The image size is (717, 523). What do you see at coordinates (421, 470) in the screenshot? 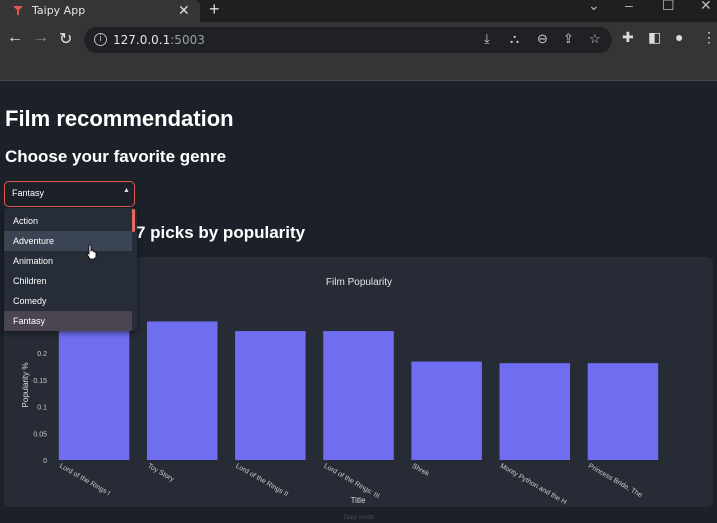
I see `chart-x-tick: Shrek` at bounding box center [421, 470].